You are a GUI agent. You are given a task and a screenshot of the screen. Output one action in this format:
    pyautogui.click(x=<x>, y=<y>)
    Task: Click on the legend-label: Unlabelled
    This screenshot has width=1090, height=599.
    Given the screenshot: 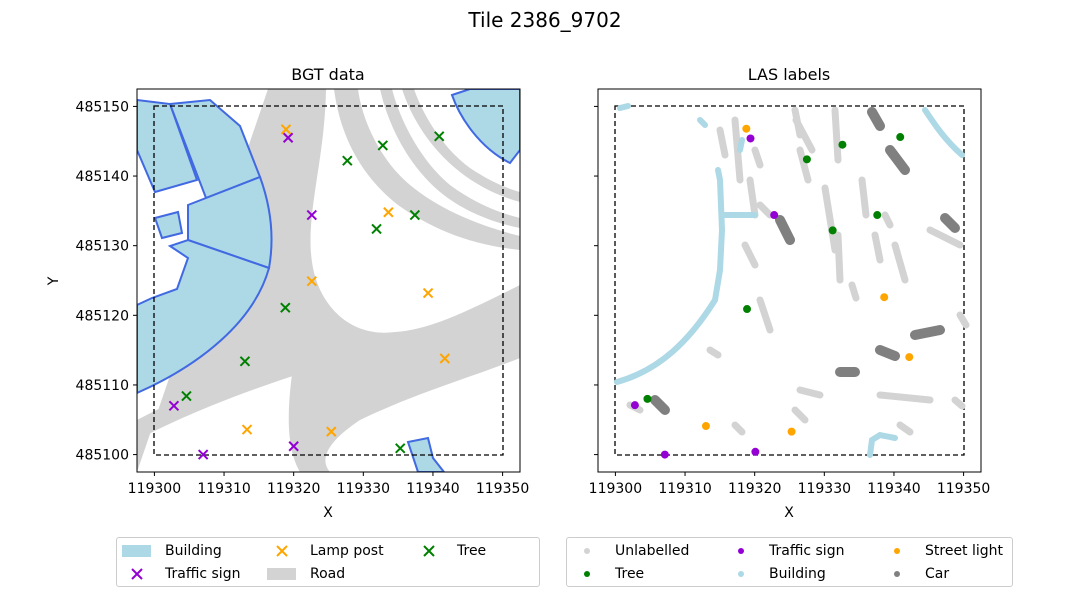 What is the action you would take?
    pyautogui.click(x=652, y=551)
    